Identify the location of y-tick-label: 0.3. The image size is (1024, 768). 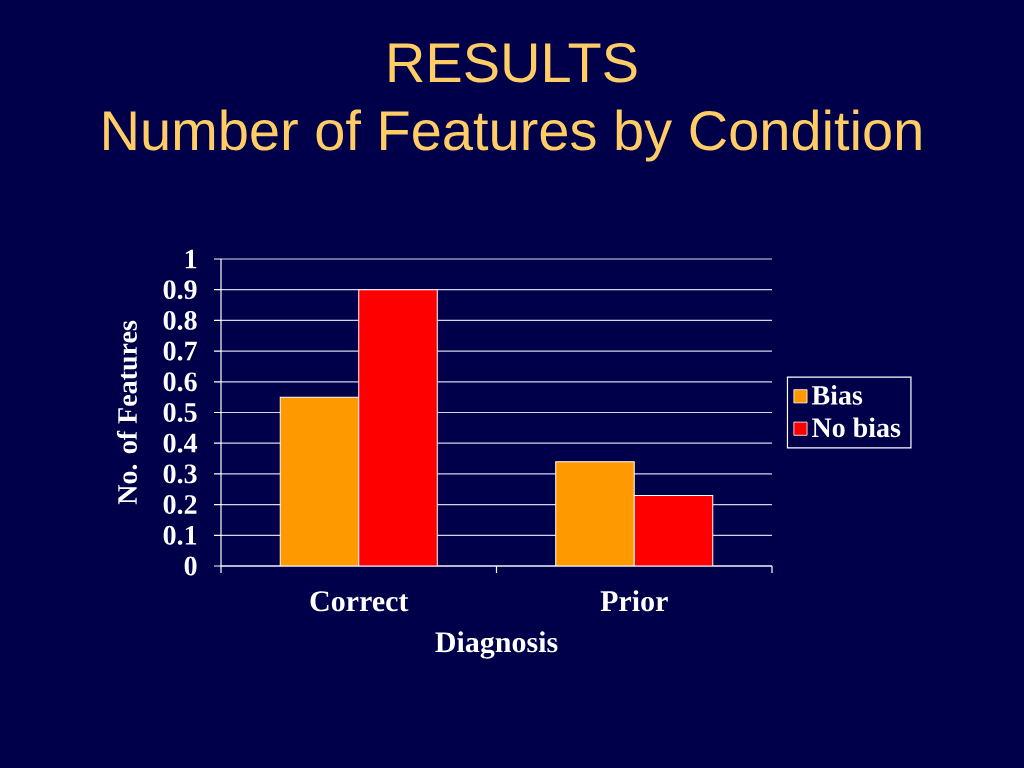
(180, 474).